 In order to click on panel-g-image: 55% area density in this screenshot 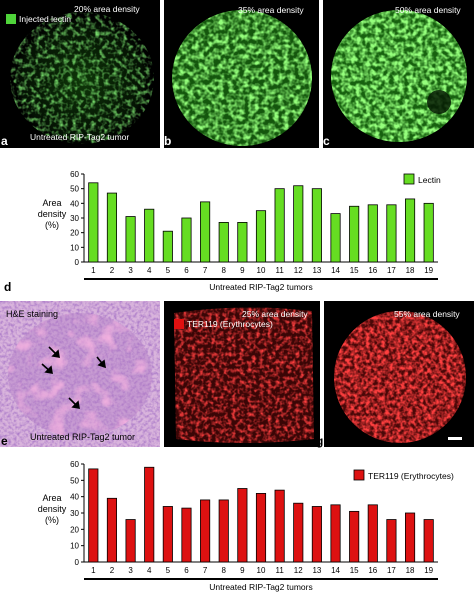, I will do `click(399, 374)`.